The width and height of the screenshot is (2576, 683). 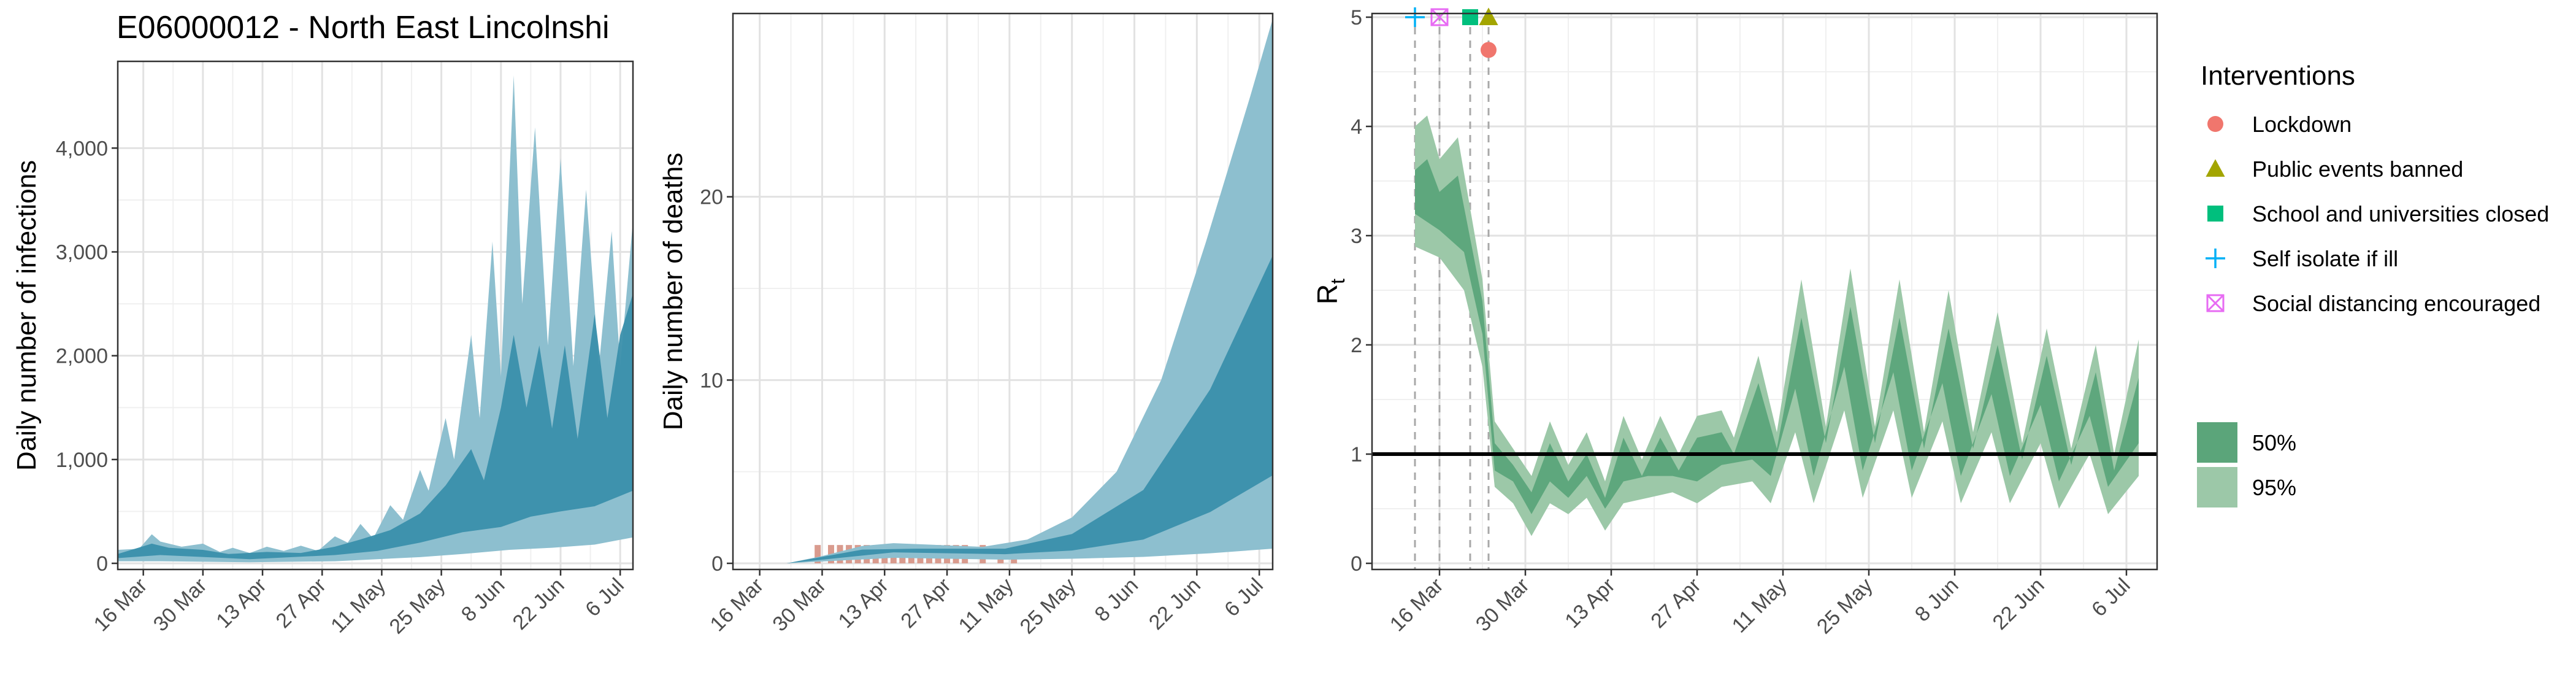 I want to click on death-bar, so click(x=818, y=554).